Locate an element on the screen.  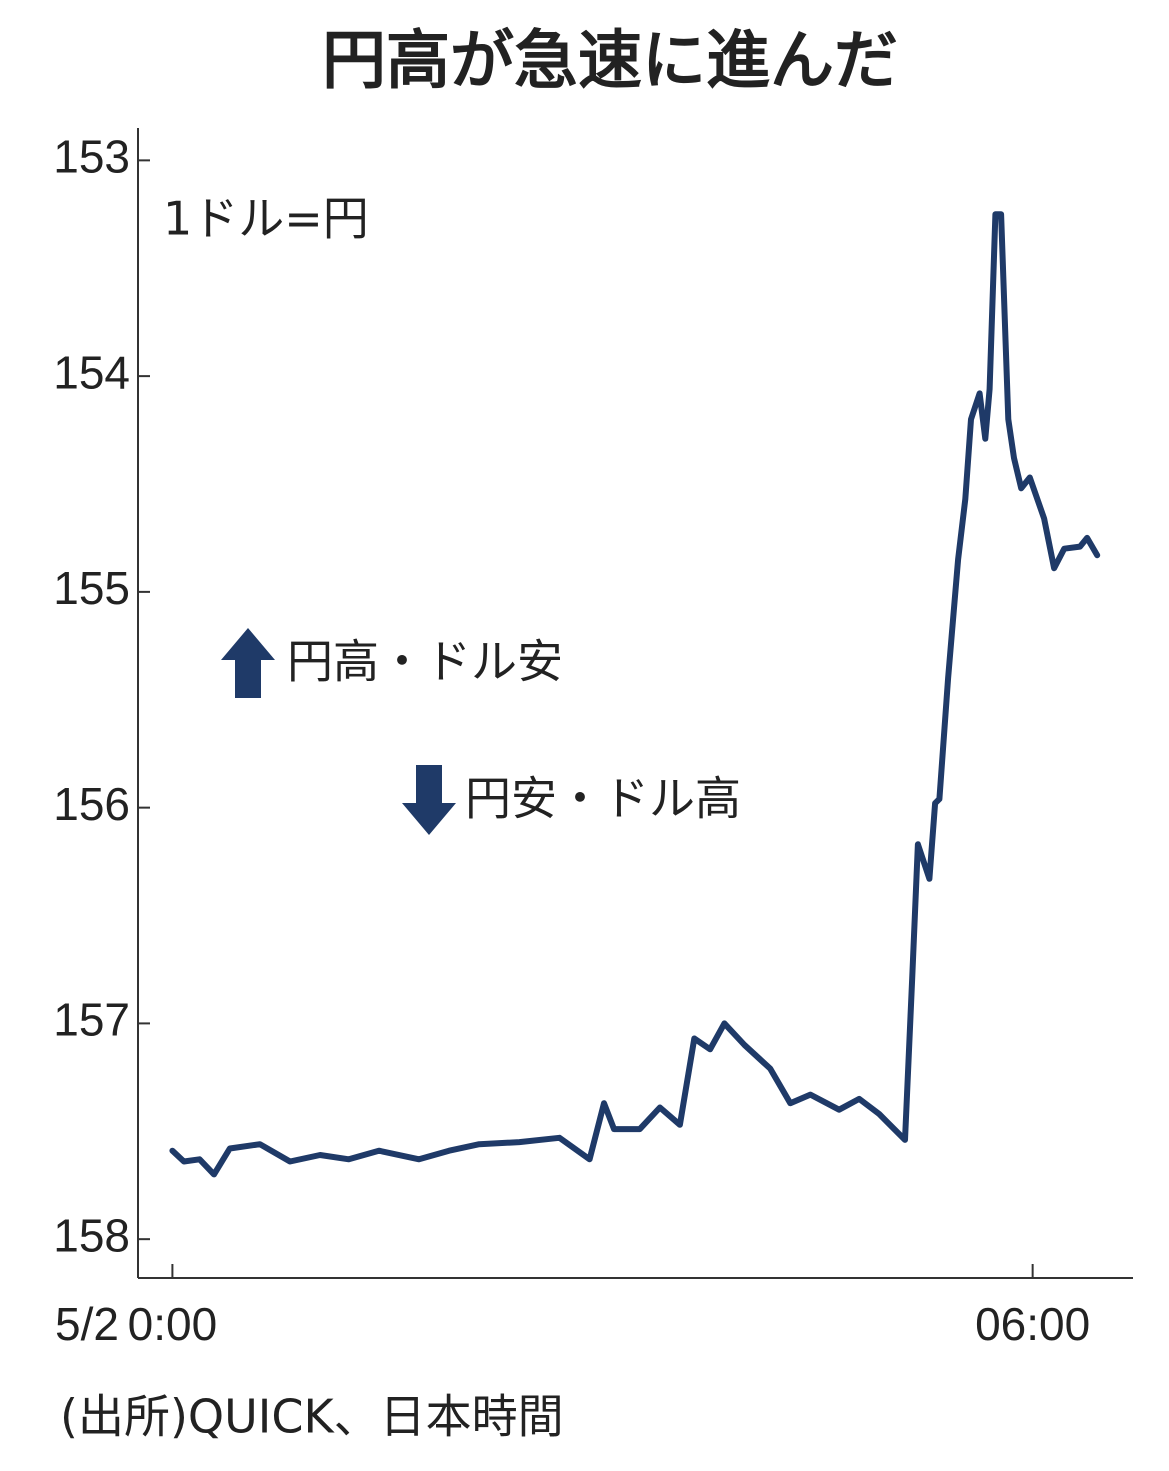
unit-label: 1ドル=円 is located at coordinates (266, 219).